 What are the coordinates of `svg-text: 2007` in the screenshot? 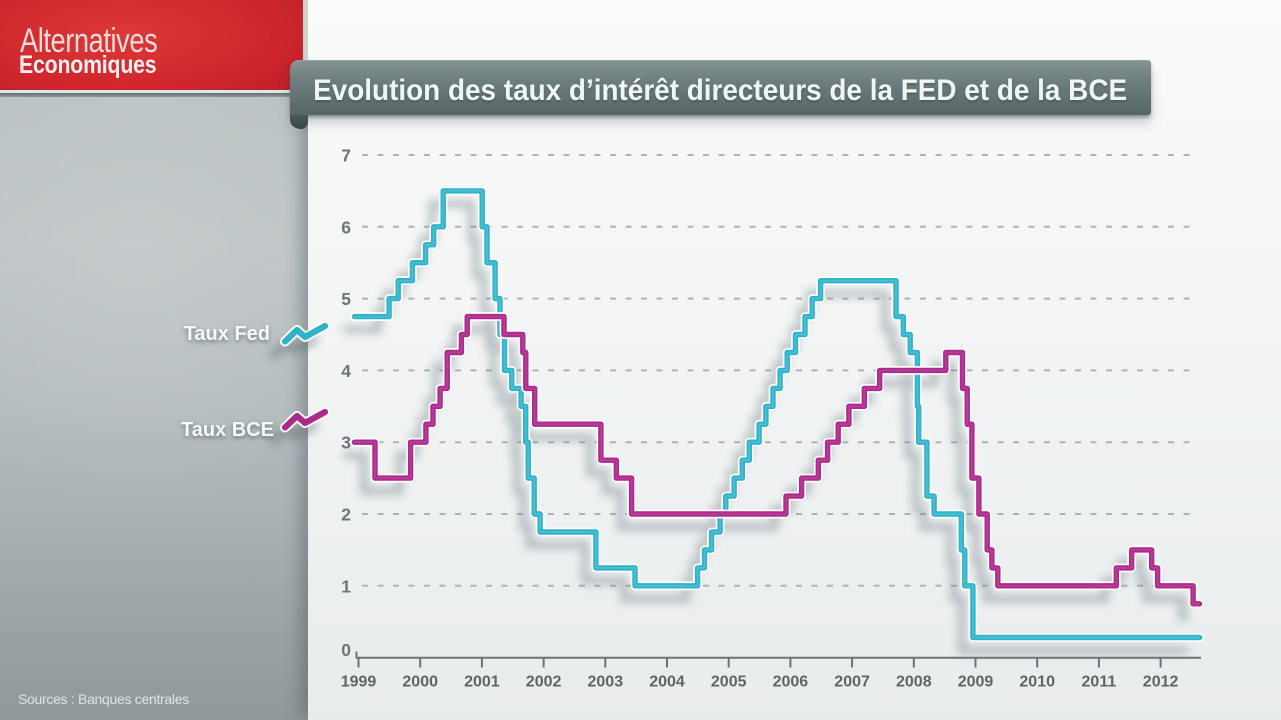 It's located at (852, 682).